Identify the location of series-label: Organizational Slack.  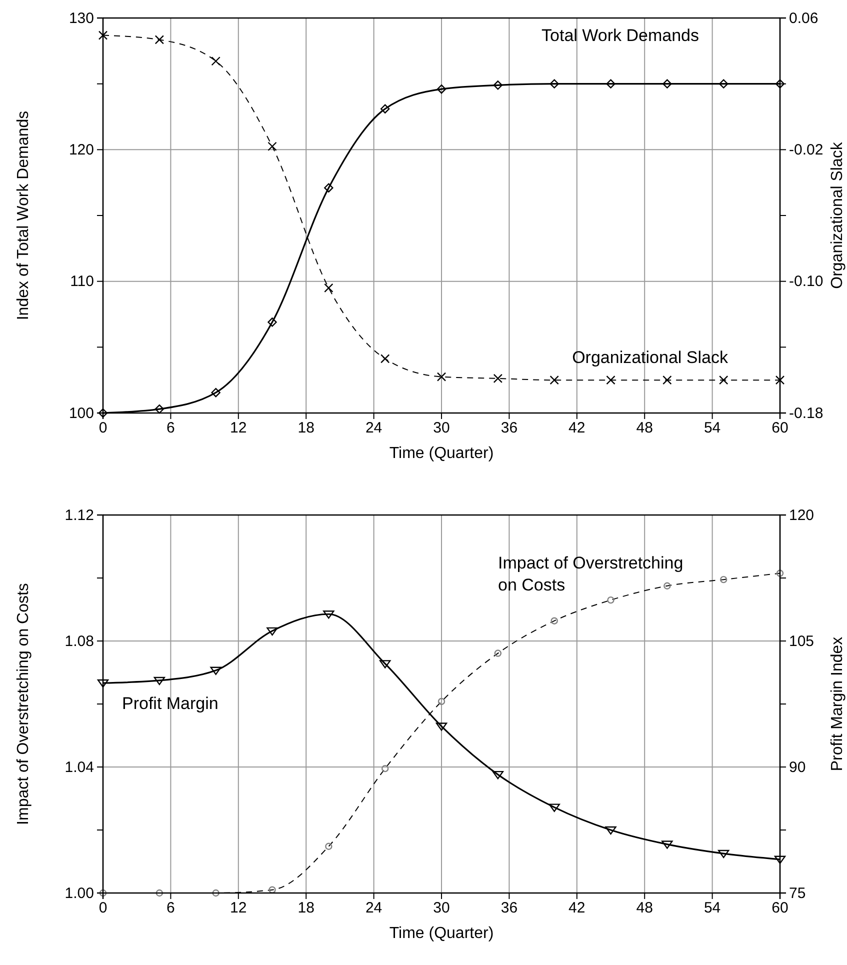
(650, 358).